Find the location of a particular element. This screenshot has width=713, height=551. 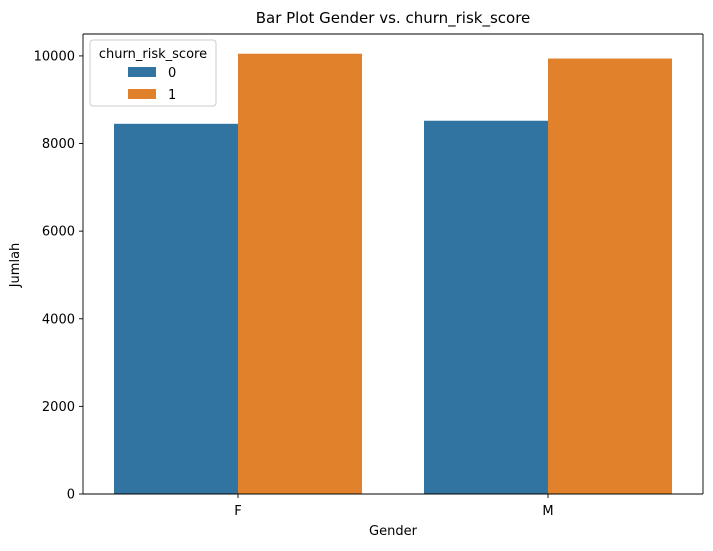

y-tick-label: 10000 is located at coordinates (54, 56).